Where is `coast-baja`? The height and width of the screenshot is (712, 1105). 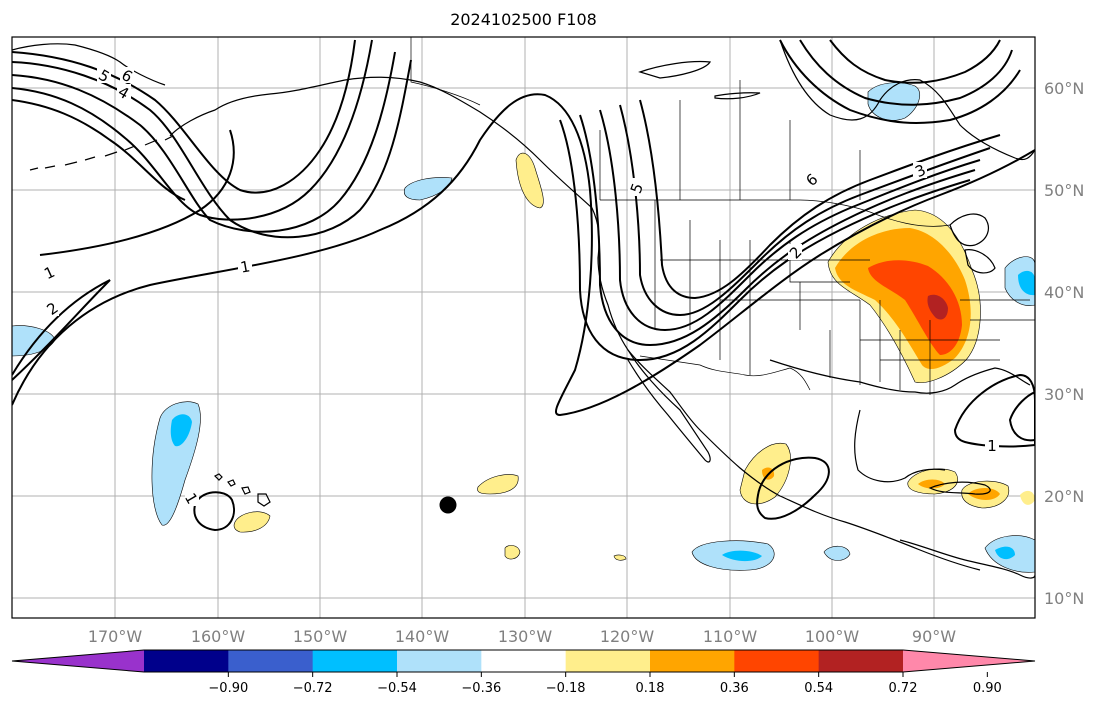 coast-baja is located at coordinates (669, 406).